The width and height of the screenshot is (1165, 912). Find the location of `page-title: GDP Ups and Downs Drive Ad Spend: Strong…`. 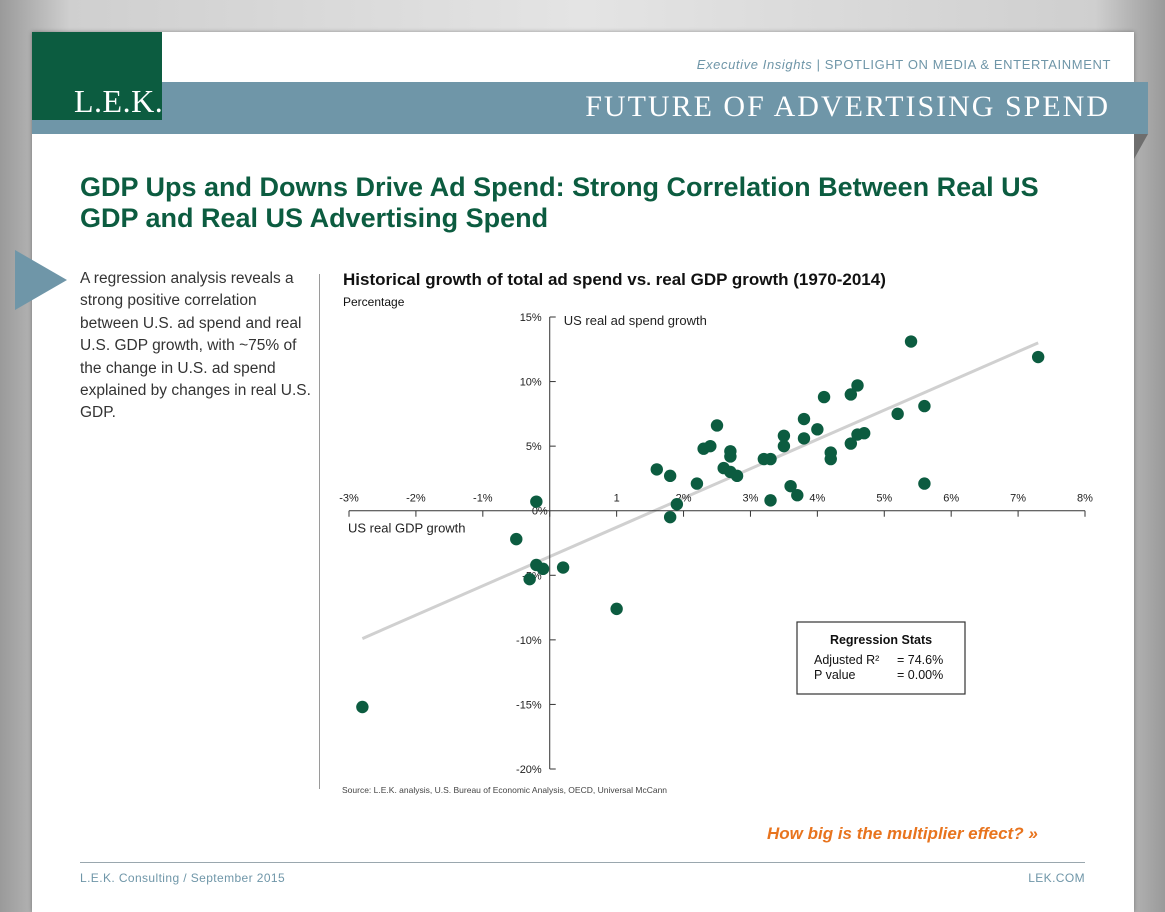

page-title: GDP Ups and Downs Drive Ad Spend: Strong… is located at coordinates (559, 202).